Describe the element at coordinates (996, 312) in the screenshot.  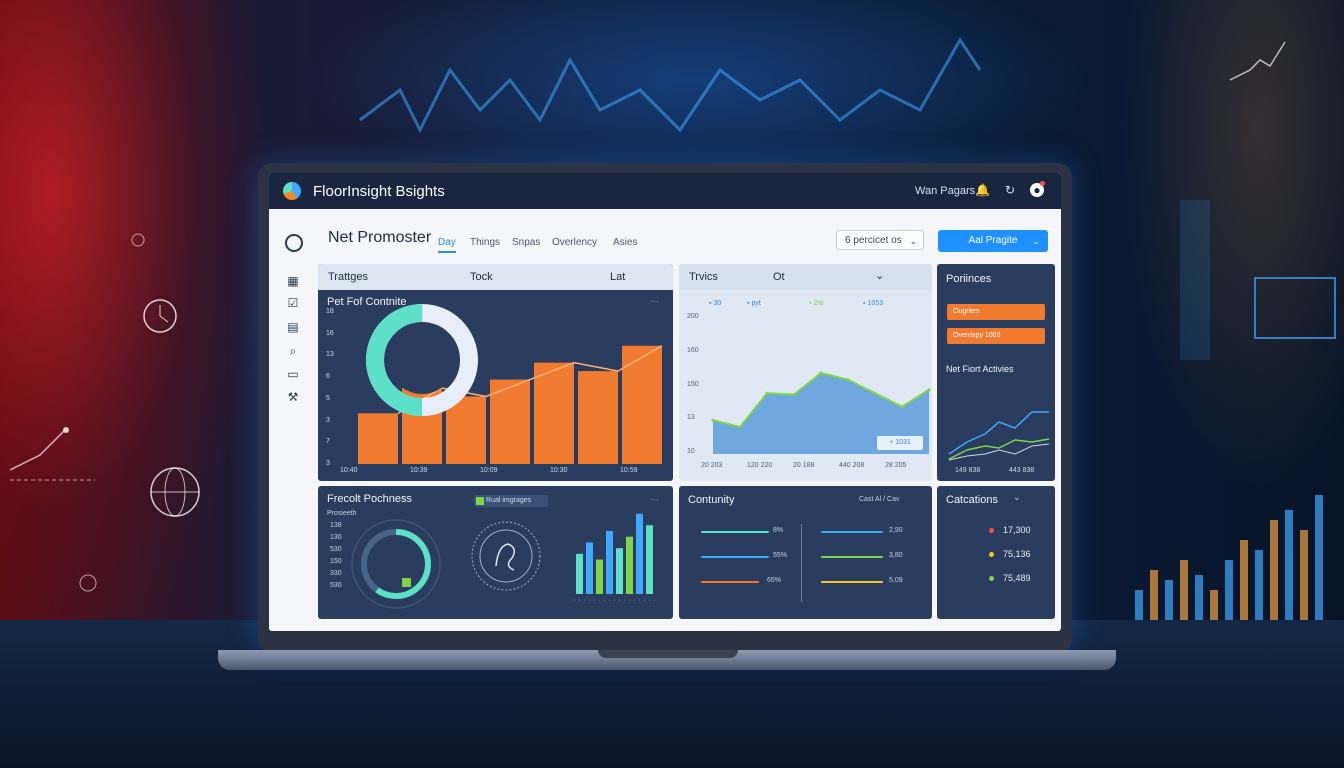
I see `priority-chip: Ougrites` at that location.